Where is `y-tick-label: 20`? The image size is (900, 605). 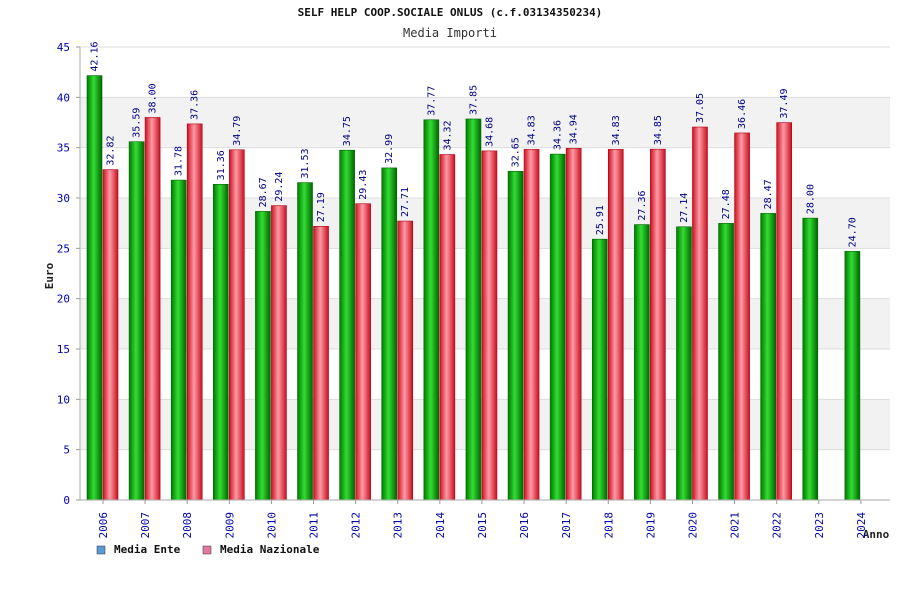
y-tick-label: 20 is located at coordinates (63, 299).